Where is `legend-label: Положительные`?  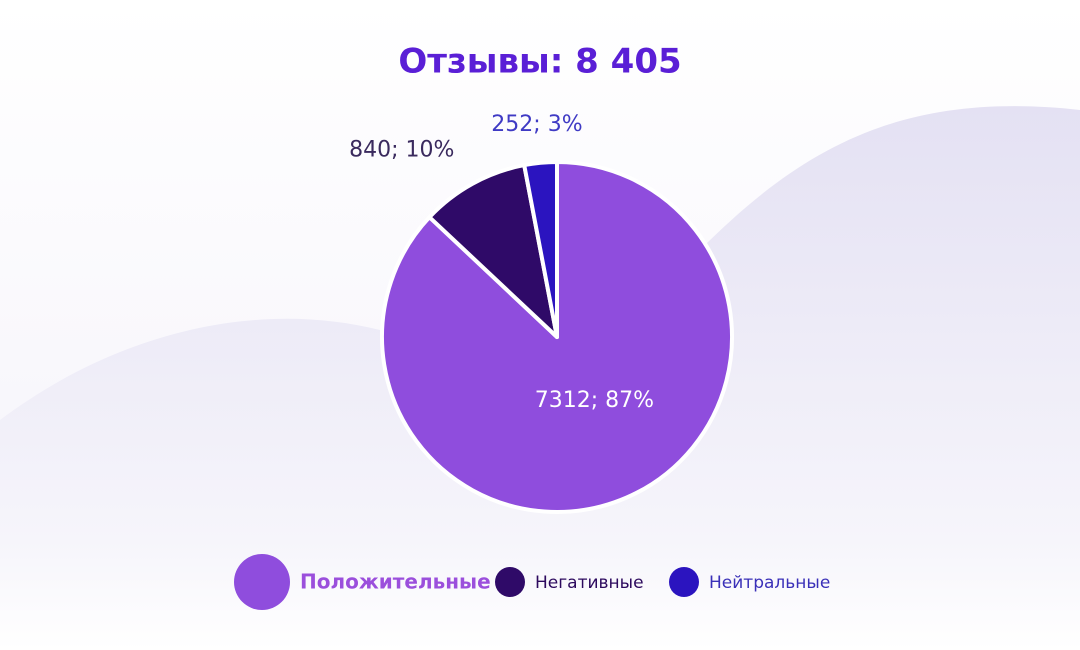 legend-label: Положительные is located at coordinates (395, 582).